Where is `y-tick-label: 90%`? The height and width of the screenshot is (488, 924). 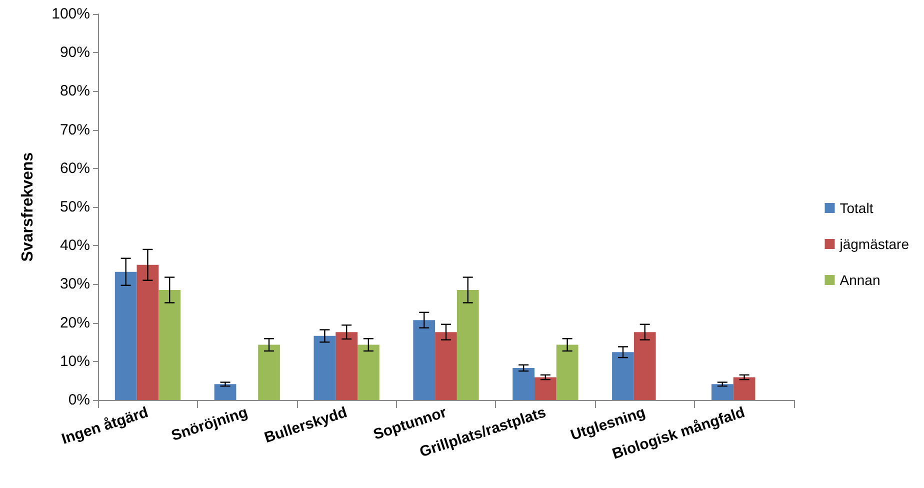
y-tick-label: 90% is located at coordinates (75, 53).